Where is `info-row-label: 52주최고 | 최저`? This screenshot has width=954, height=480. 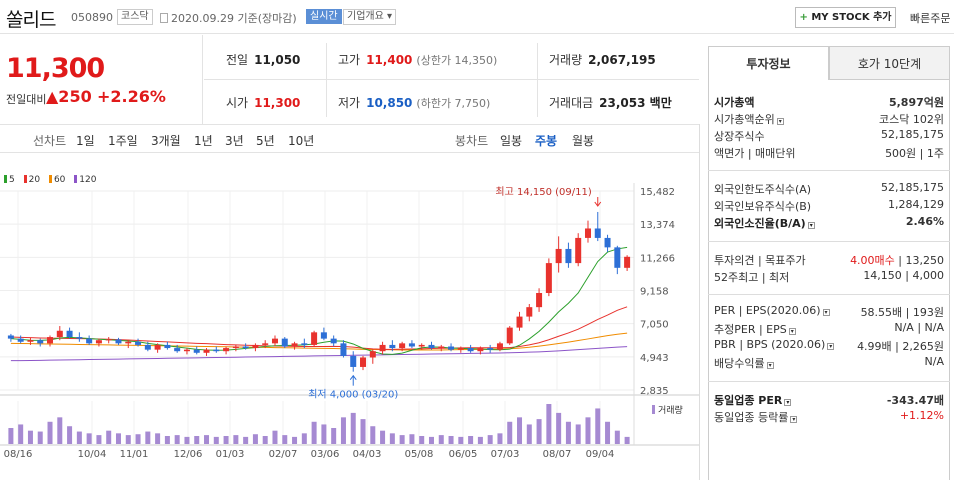 info-row-label: 52주최고 | 최저 is located at coordinates (752, 277).